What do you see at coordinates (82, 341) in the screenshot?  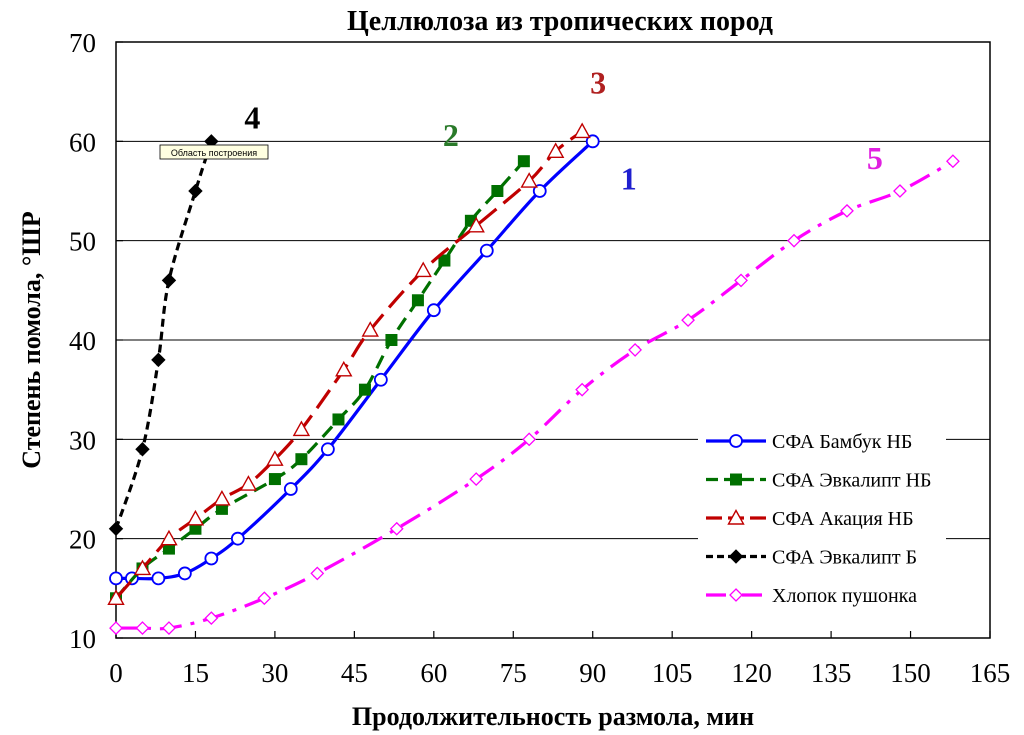 I see `y-tick-label: 40` at bounding box center [82, 341].